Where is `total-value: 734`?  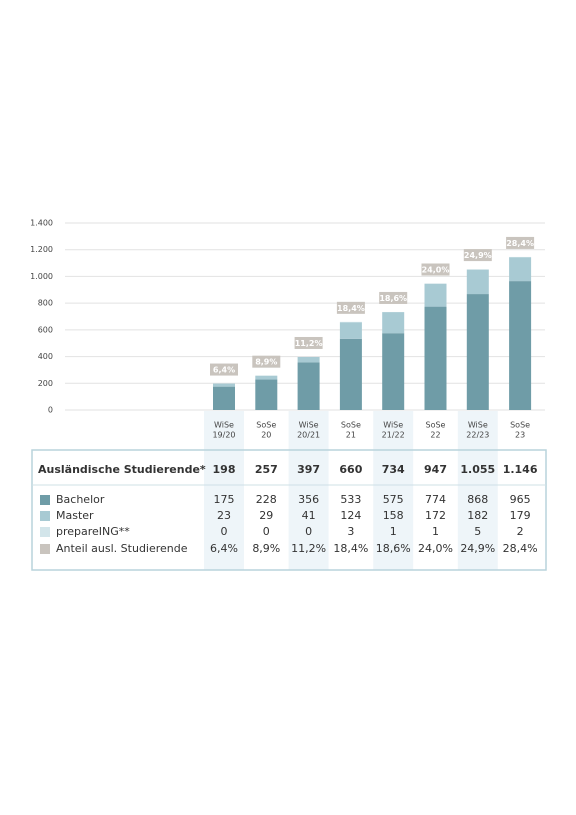
total-value: 734 is located at coordinates (393, 469).